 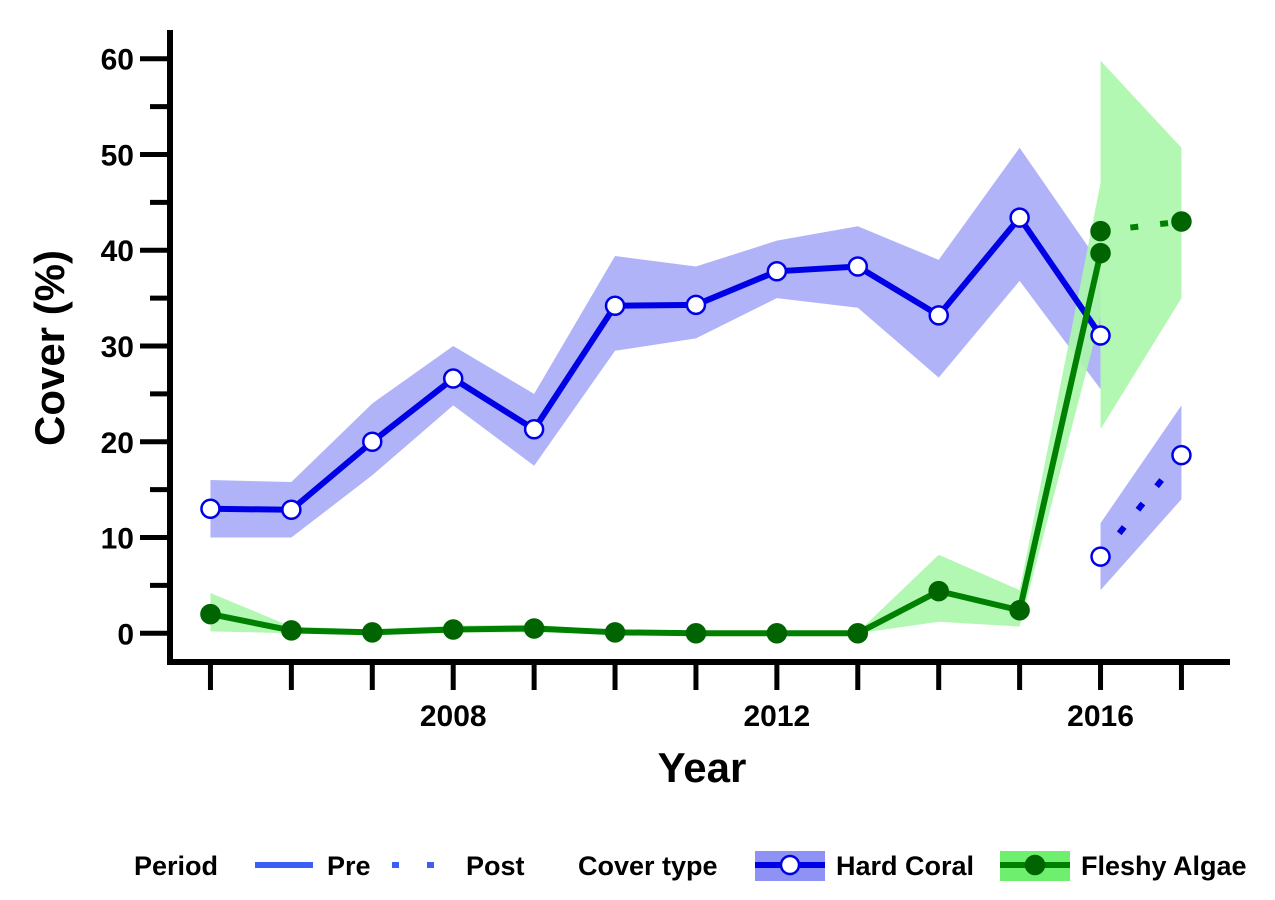 I want to click on point-fleshy-algae-pre-2012, so click(x=777, y=633).